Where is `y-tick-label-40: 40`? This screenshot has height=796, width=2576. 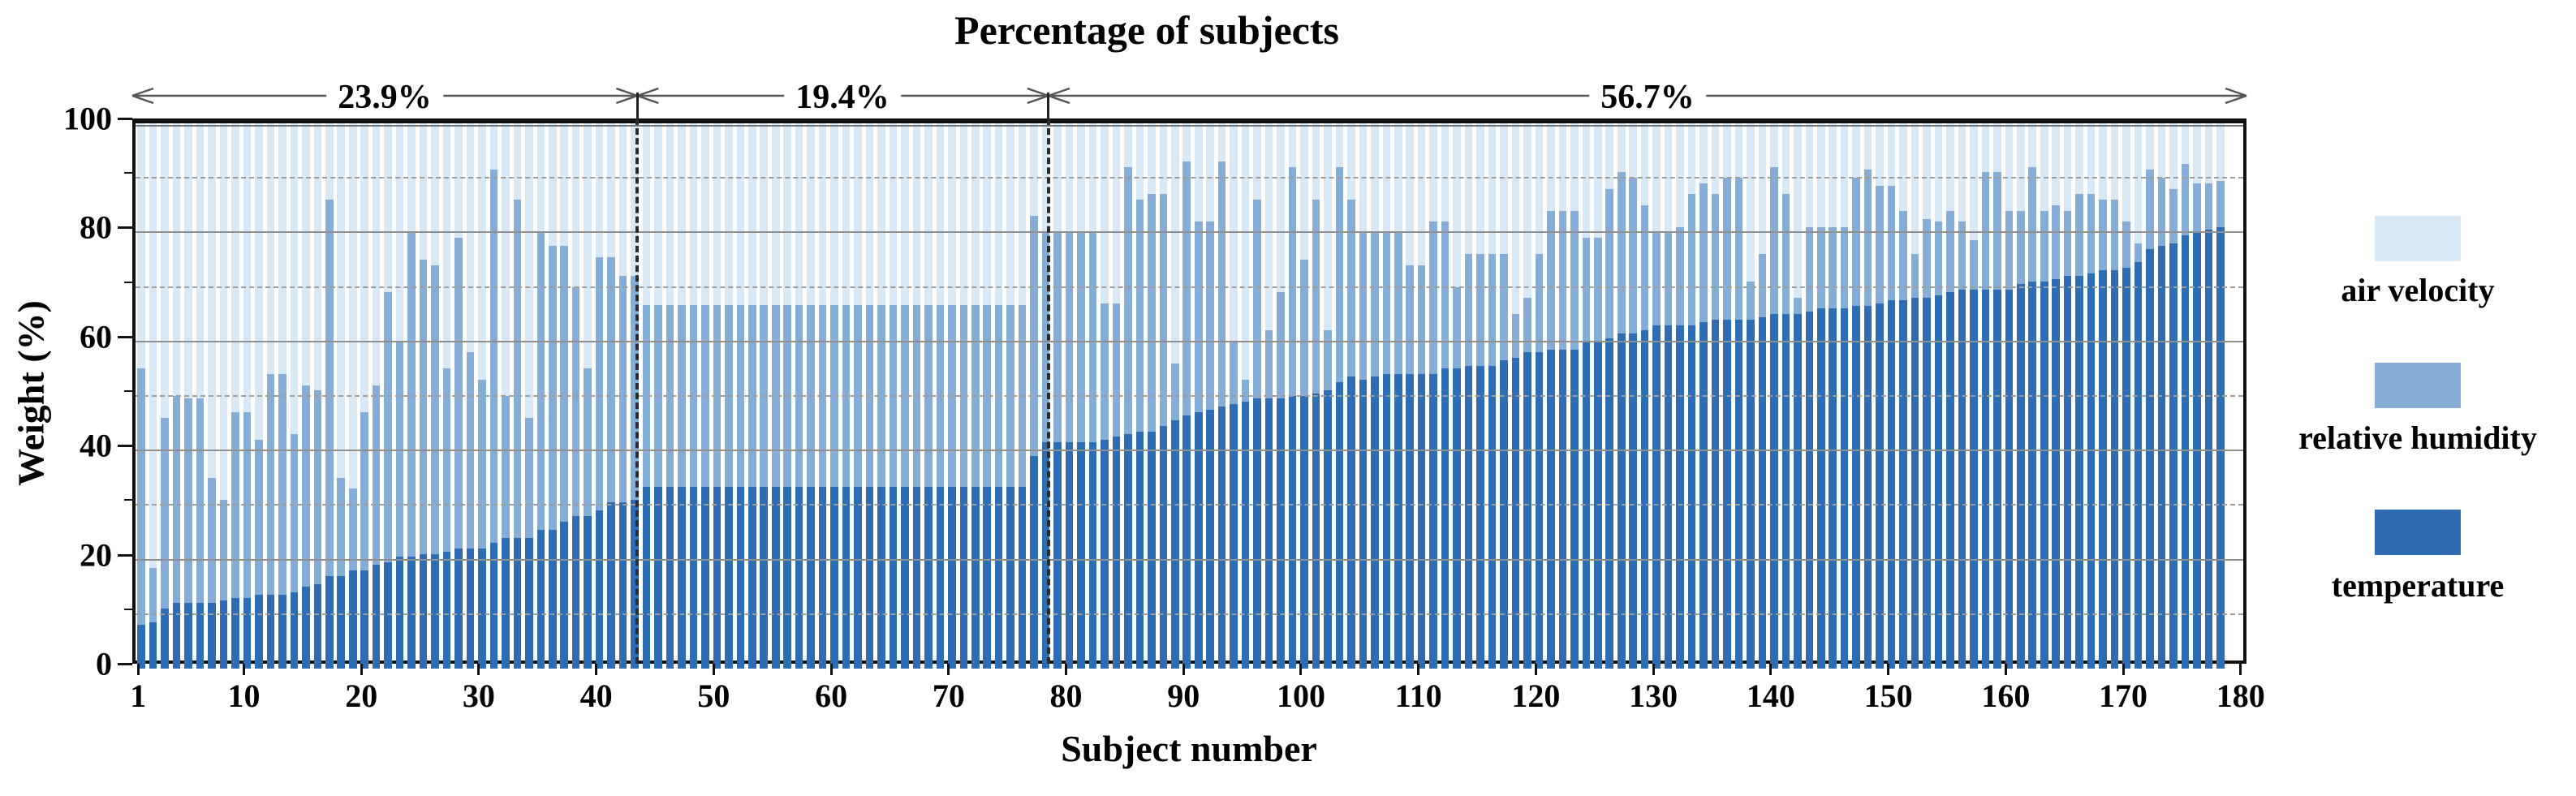 y-tick-label-40: 40 is located at coordinates (96, 445).